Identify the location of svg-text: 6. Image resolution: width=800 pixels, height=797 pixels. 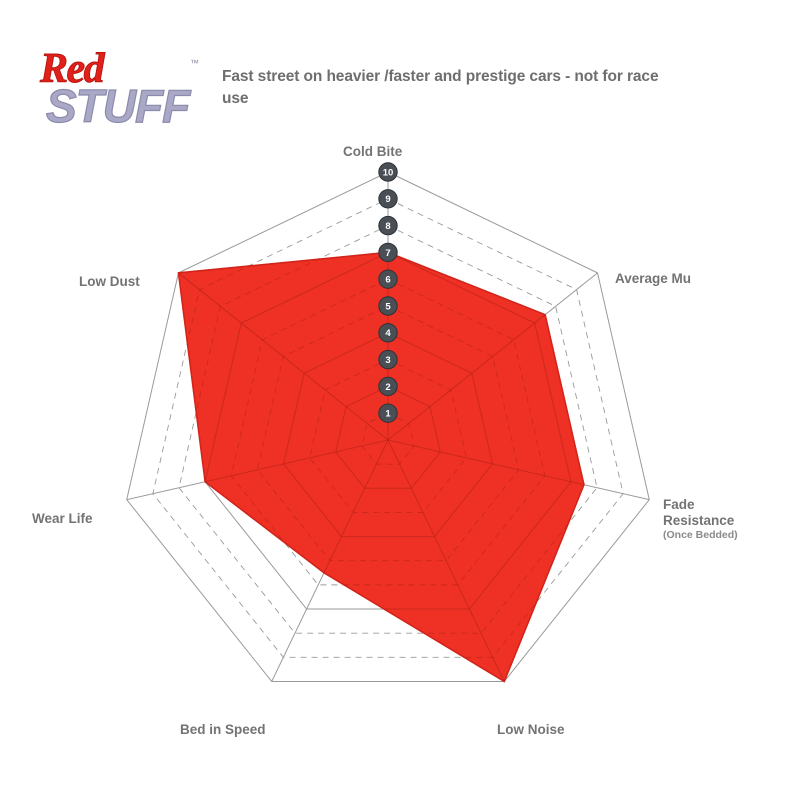
(387, 280).